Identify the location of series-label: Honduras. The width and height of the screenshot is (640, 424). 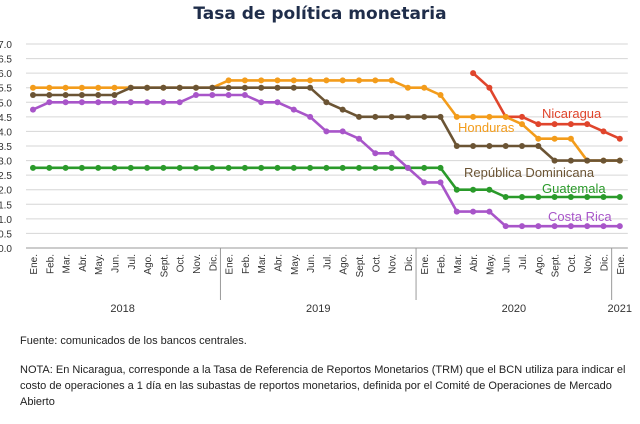
(486, 127).